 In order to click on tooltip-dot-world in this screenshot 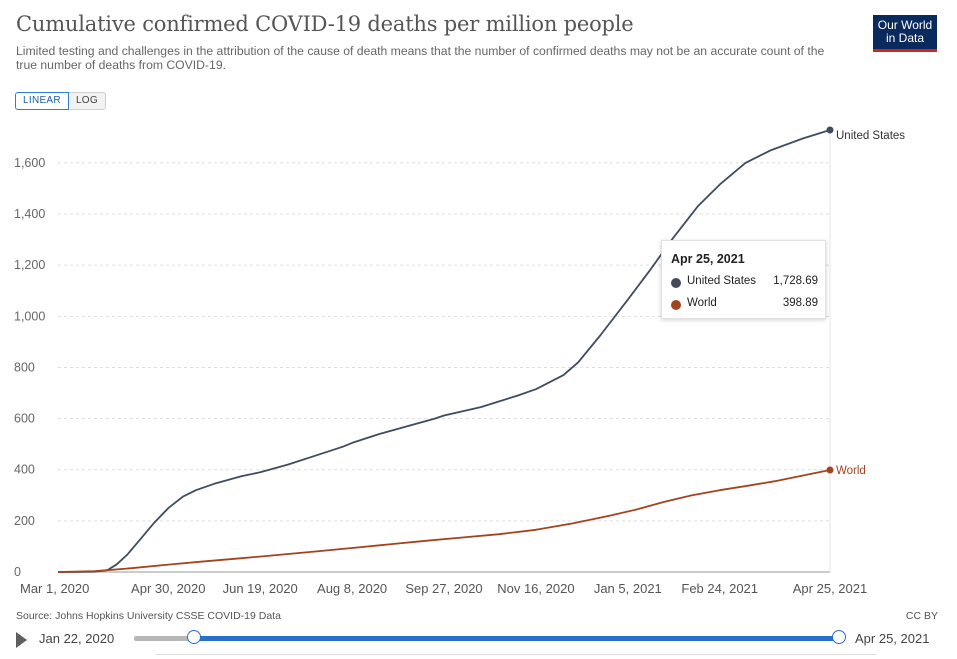, I will do `click(676, 305)`.